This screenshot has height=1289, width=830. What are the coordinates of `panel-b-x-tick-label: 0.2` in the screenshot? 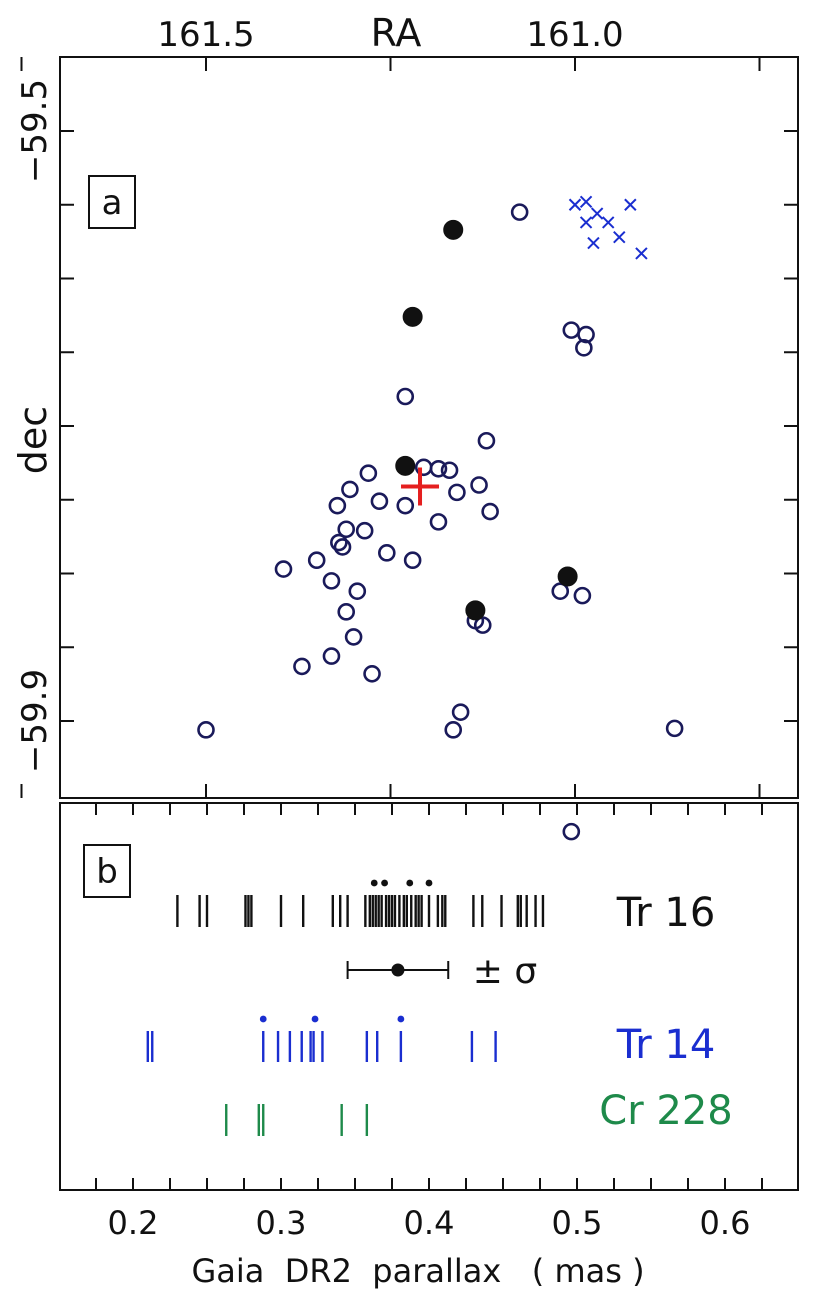 It's located at (133, 1223).